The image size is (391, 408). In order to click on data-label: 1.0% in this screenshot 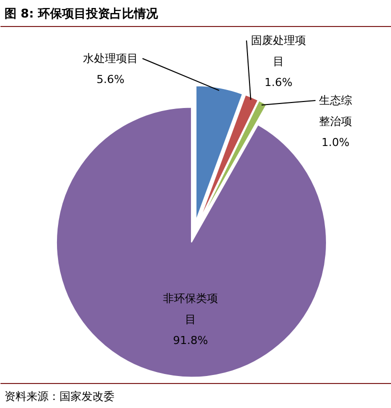, I will do `click(336, 142)`.